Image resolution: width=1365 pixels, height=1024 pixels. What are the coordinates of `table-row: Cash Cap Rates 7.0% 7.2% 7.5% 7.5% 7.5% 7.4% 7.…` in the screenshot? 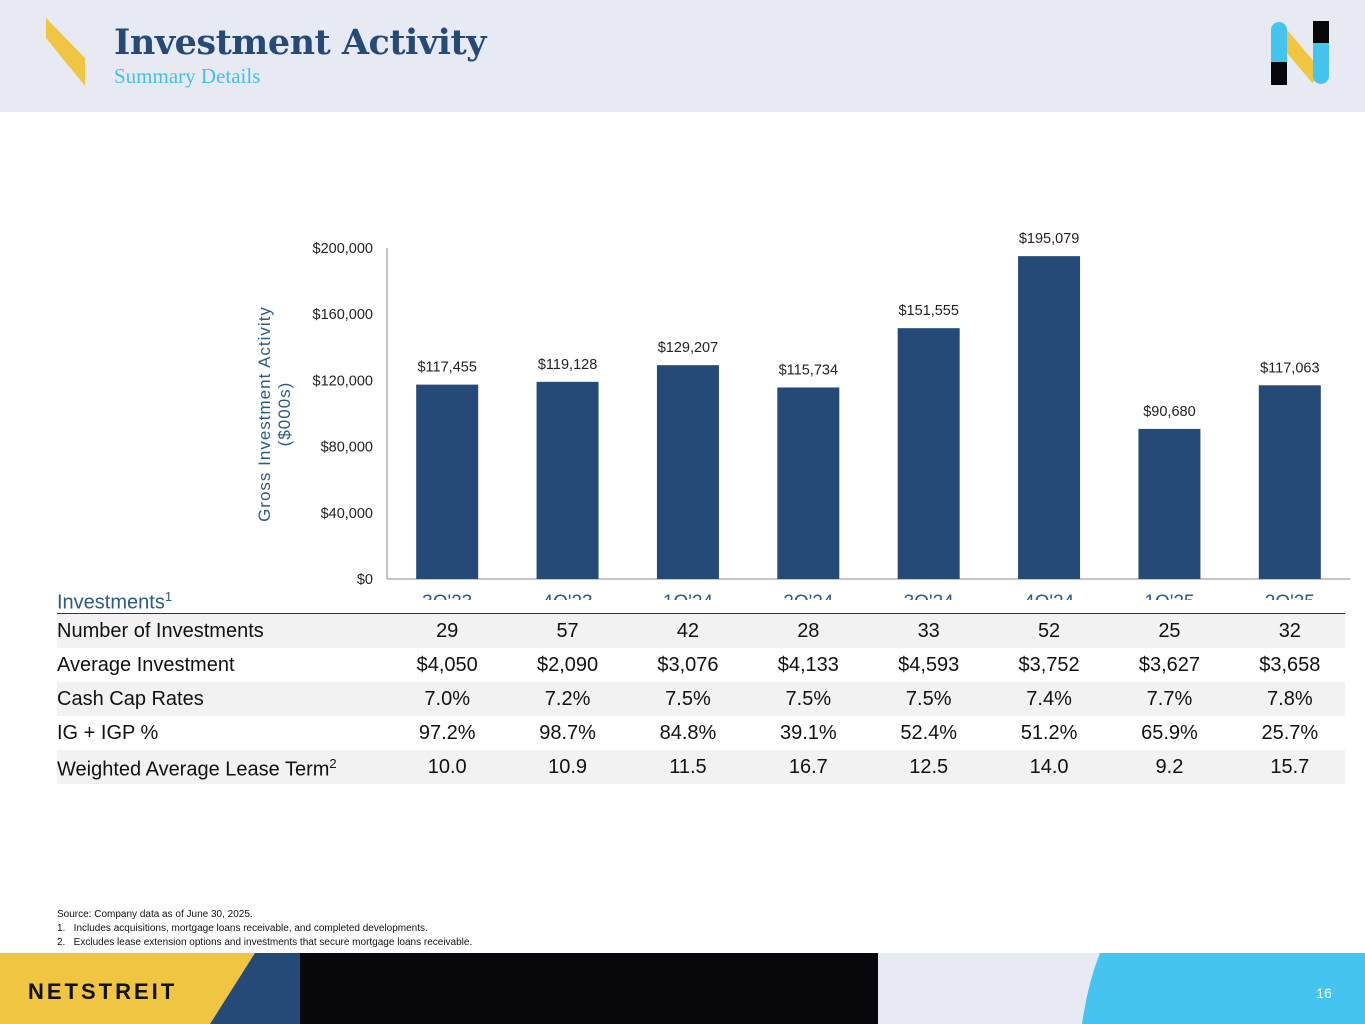 It's located at (701, 699).